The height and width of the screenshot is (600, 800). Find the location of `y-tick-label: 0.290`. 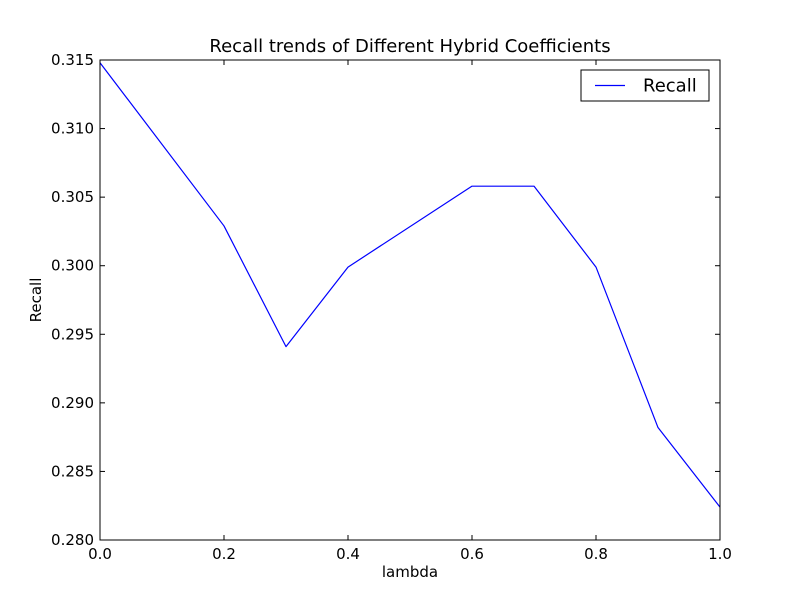

y-tick-label: 0.290 is located at coordinates (72, 403).